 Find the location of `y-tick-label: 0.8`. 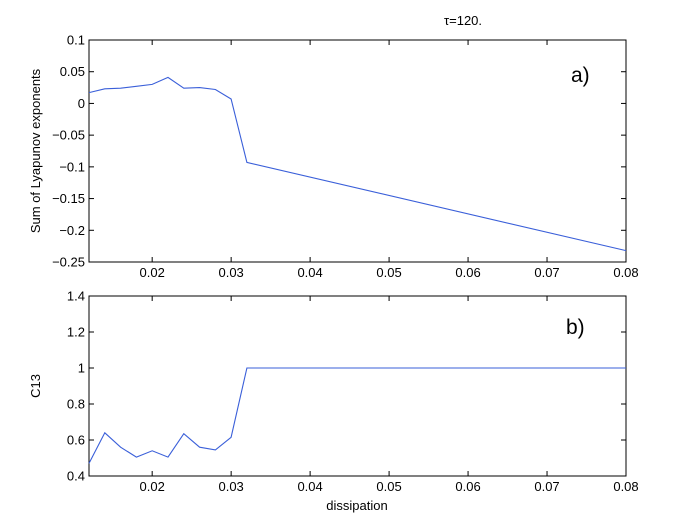

y-tick-label: 0.8 is located at coordinates (76, 404).